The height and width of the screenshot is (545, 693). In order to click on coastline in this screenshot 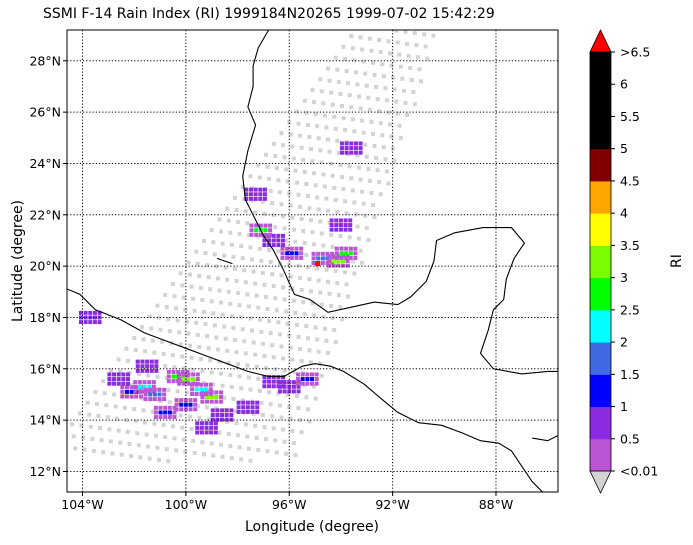, I will do `click(545, 438)`.